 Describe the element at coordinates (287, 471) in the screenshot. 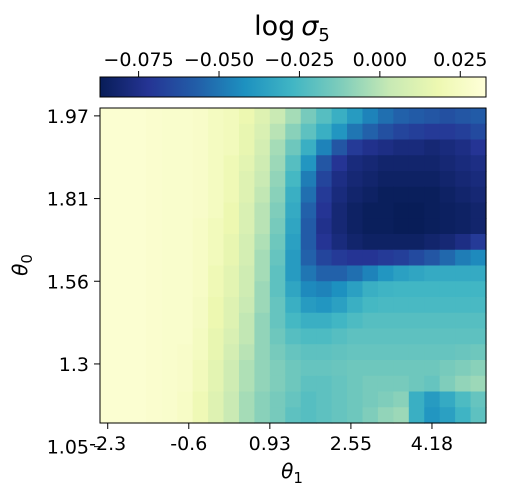

I see `x-axis-symbol: θ` at that location.